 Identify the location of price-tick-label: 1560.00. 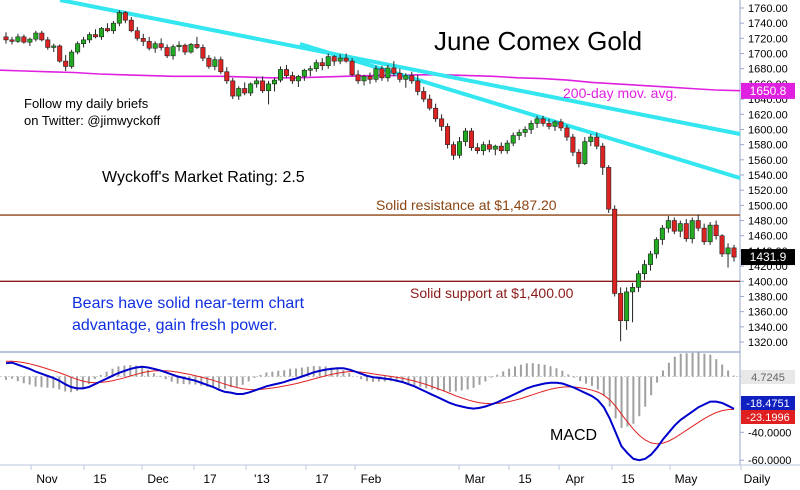
(768, 161).